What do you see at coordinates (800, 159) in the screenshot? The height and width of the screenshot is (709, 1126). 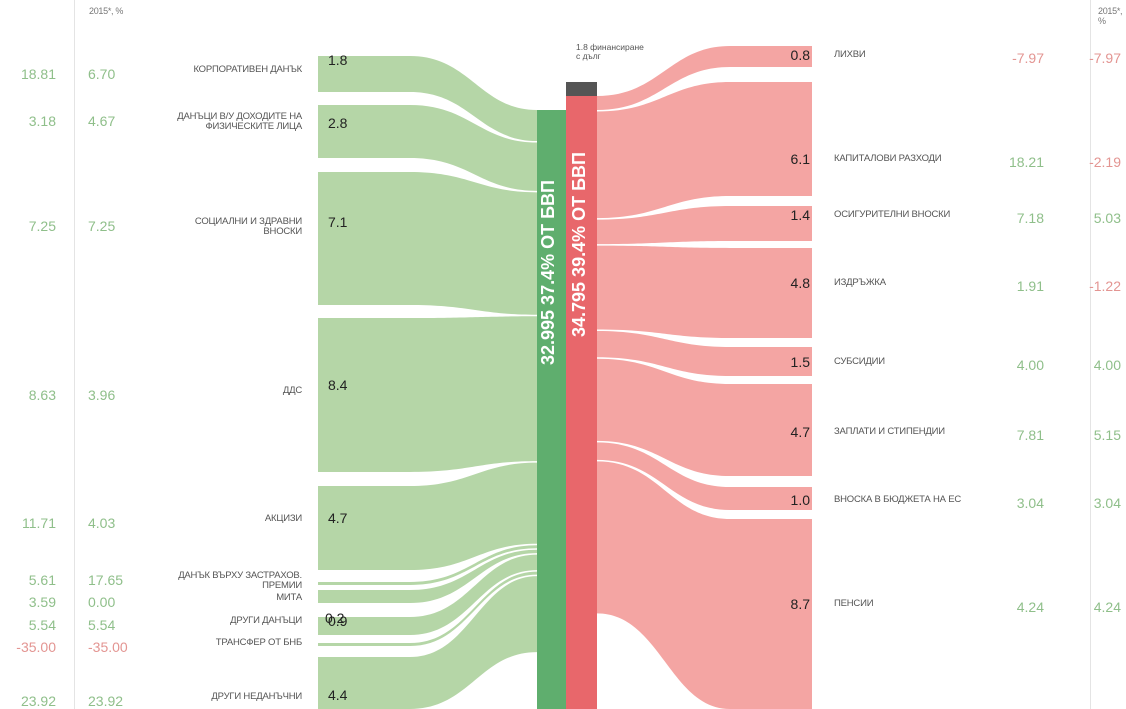 I see `expense-value: 6.1` at bounding box center [800, 159].